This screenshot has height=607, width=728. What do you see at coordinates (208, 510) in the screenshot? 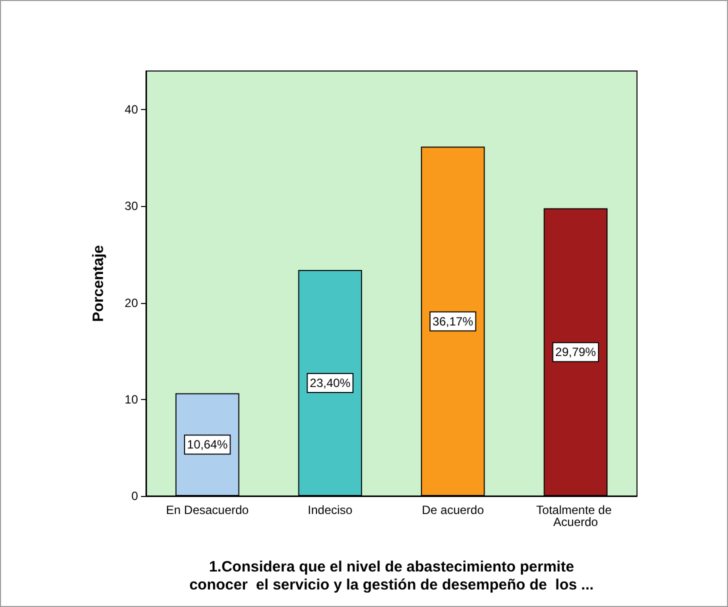
I see `x-tick-label: En Desacuerdo` at bounding box center [208, 510].